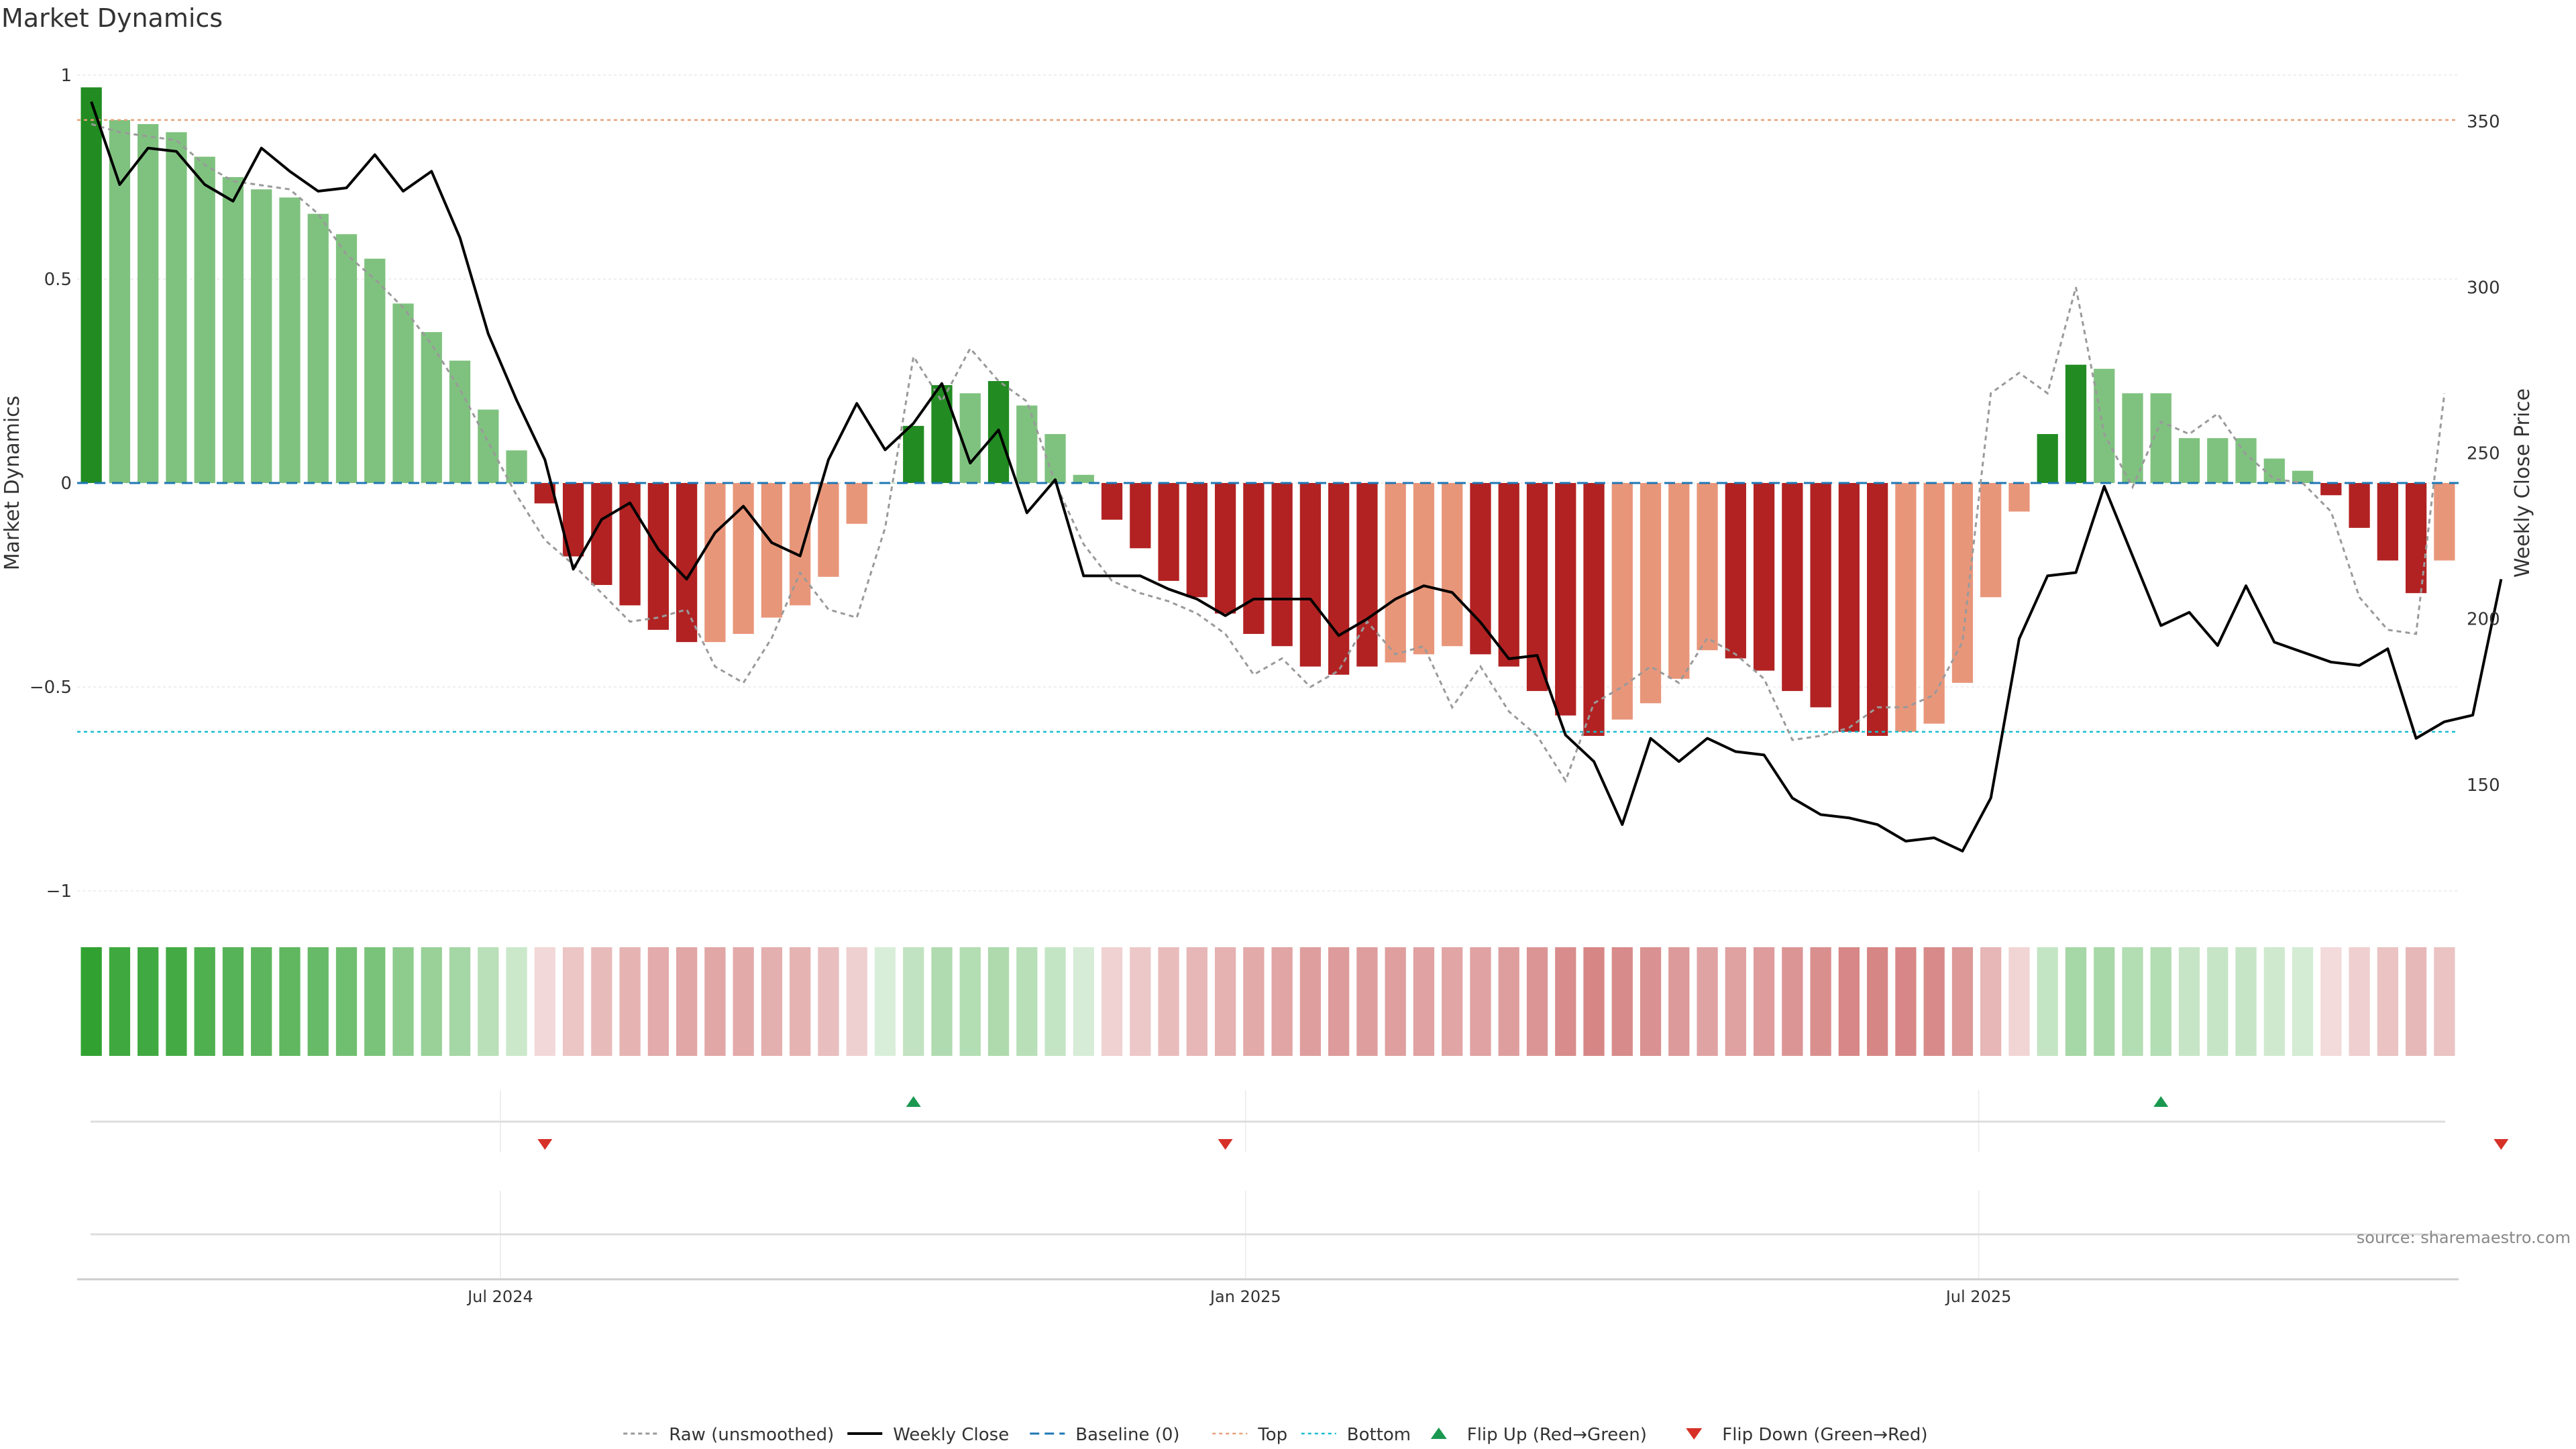 This screenshot has height=1449, width=2576. Describe the element at coordinates (66, 76) in the screenshot. I see `y-tick-label: 1` at that location.